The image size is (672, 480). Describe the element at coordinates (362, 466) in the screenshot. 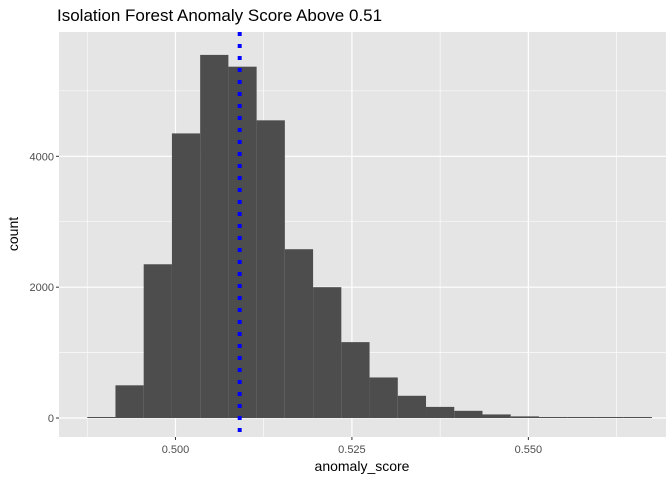

I see `x-axis-title: anomaly_score` at that location.